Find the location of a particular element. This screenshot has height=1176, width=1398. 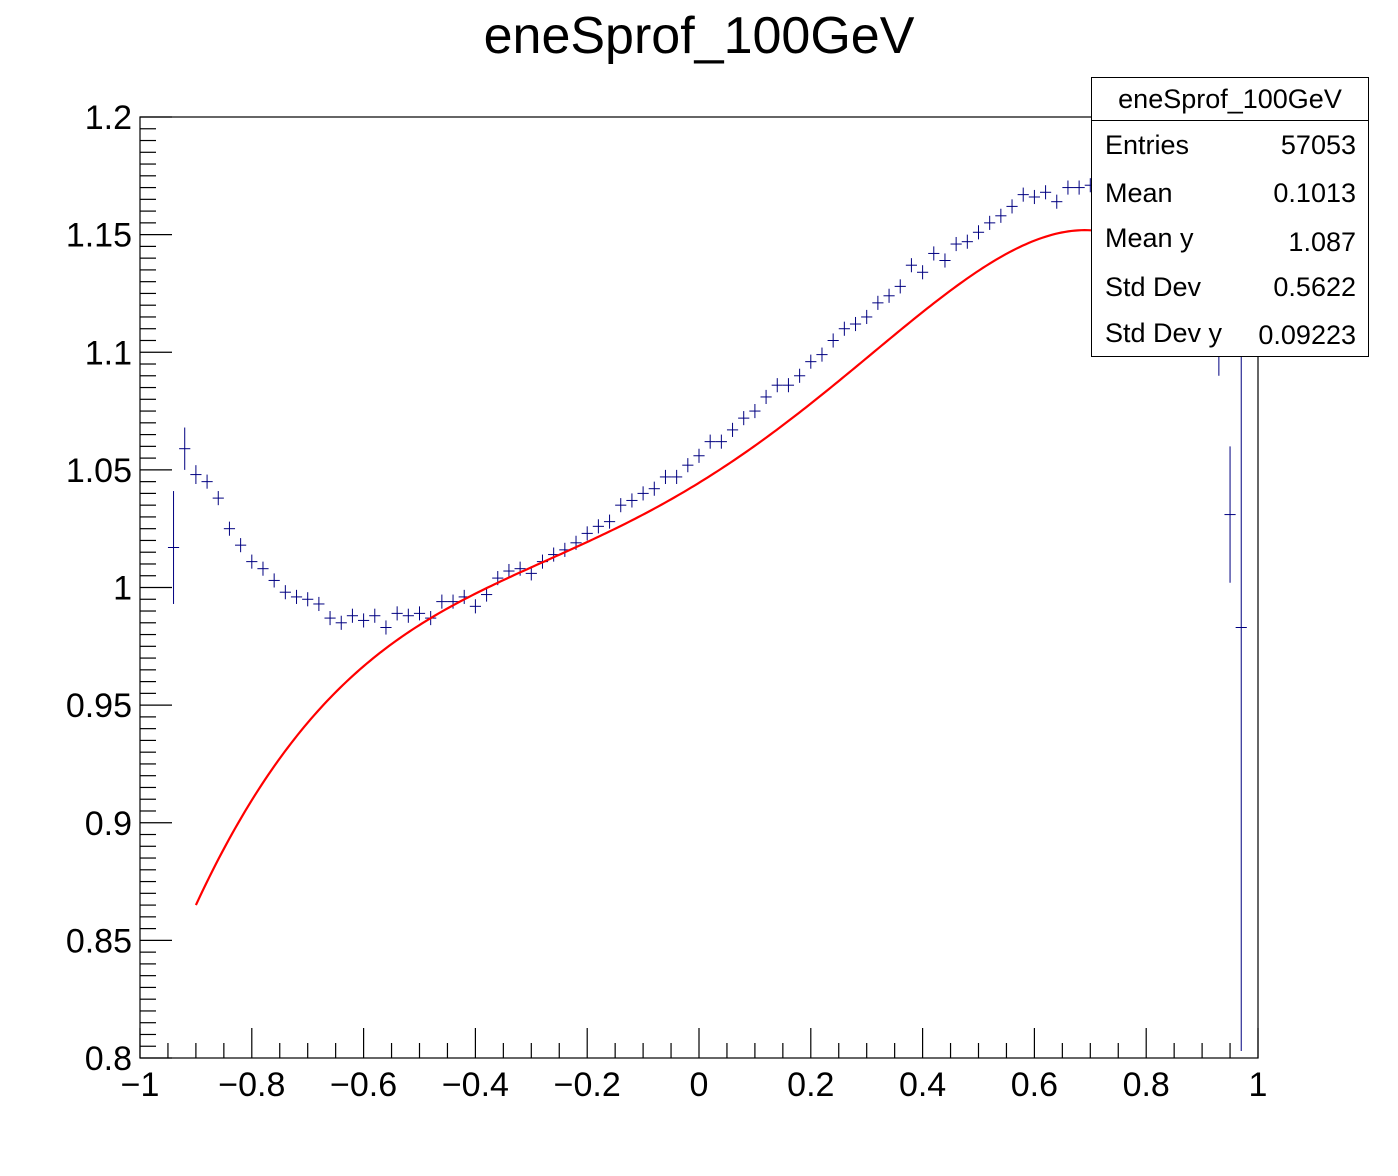

y-tick-label: 1.05 is located at coordinates (99, 471).